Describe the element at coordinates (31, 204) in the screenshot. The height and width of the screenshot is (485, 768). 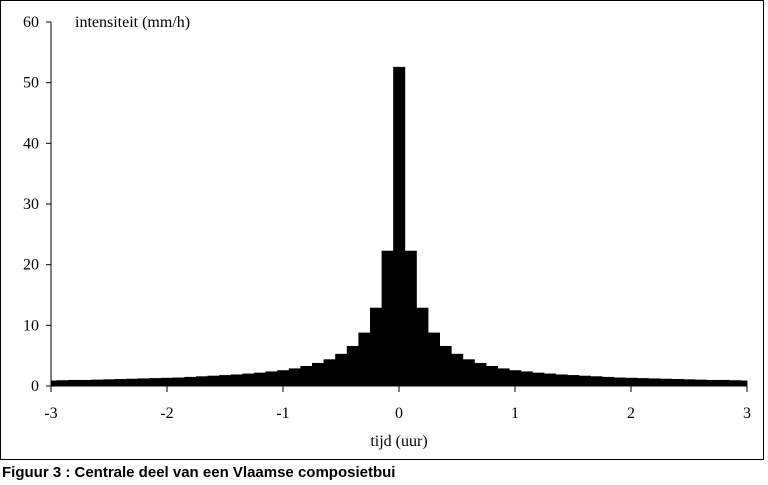
I see `y-tick-label-3: 30` at that location.